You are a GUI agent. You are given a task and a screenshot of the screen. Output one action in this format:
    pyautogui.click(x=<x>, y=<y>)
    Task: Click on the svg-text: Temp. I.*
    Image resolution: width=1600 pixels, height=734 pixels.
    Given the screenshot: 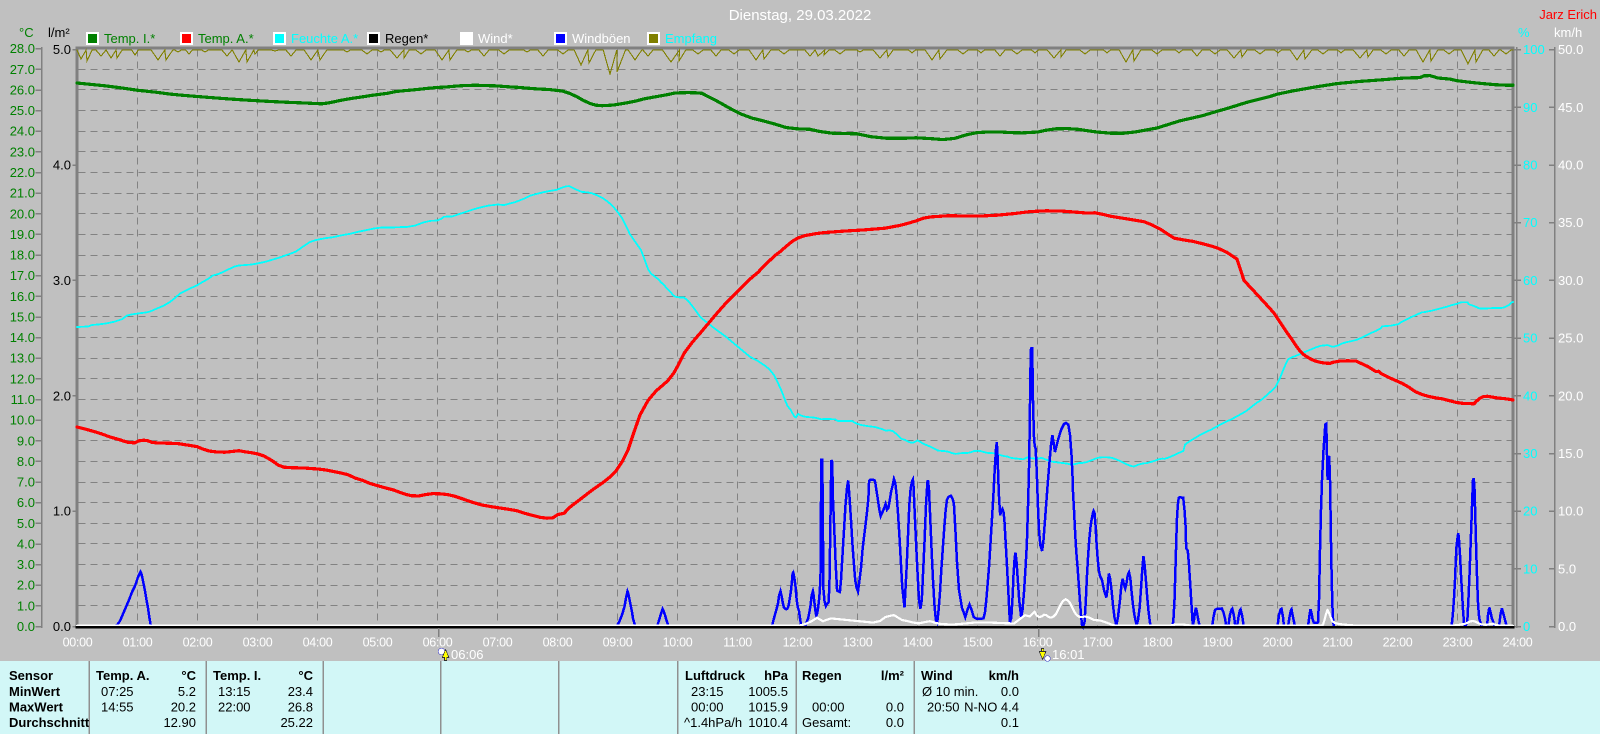 What is the action you would take?
    pyautogui.click(x=129, y=38)
    